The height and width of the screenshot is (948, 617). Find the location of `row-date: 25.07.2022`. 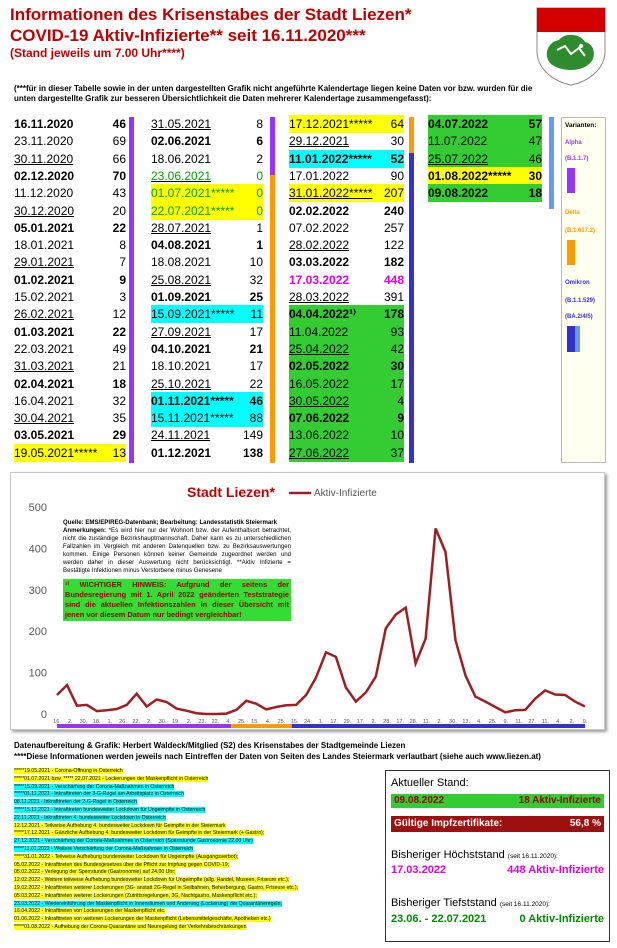

row-date: 25.07.2022 is located at coordinates (458, 158).